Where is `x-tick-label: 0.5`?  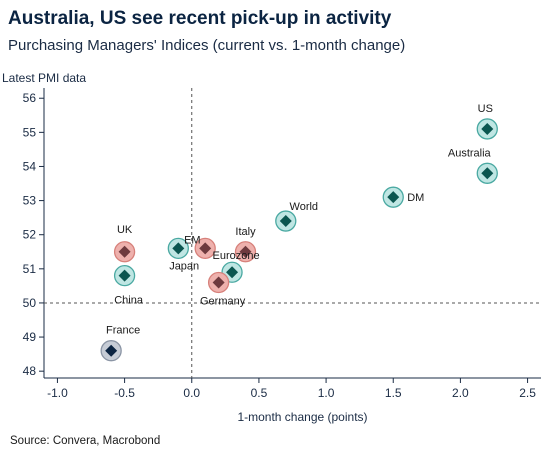 x-tick-label: 0.5 is located at coordinates (259, 393).